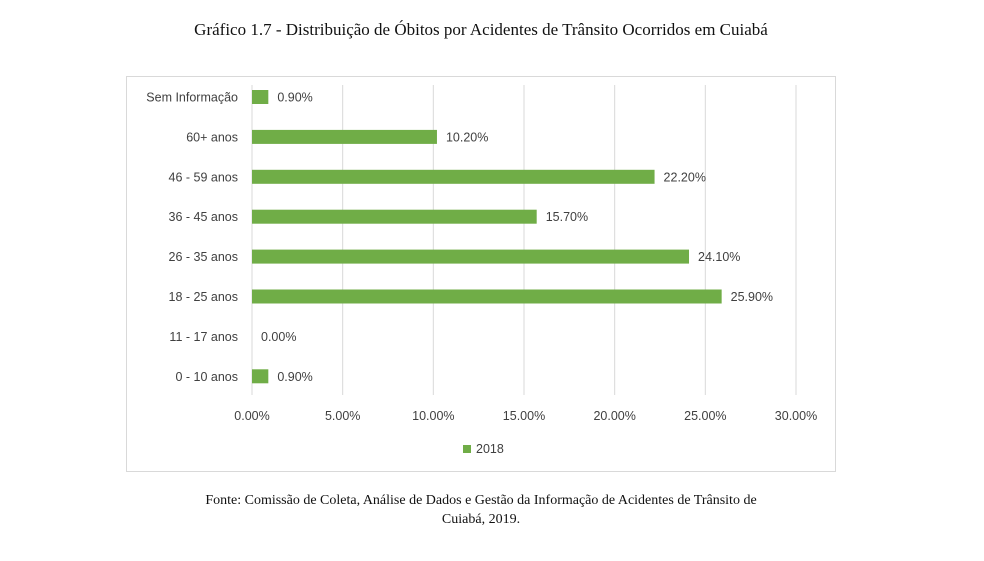  What do you see at coordinates (567, 217) in the screenshot?
I see `data-label: 15.70%` at bounding box center [567, 217].